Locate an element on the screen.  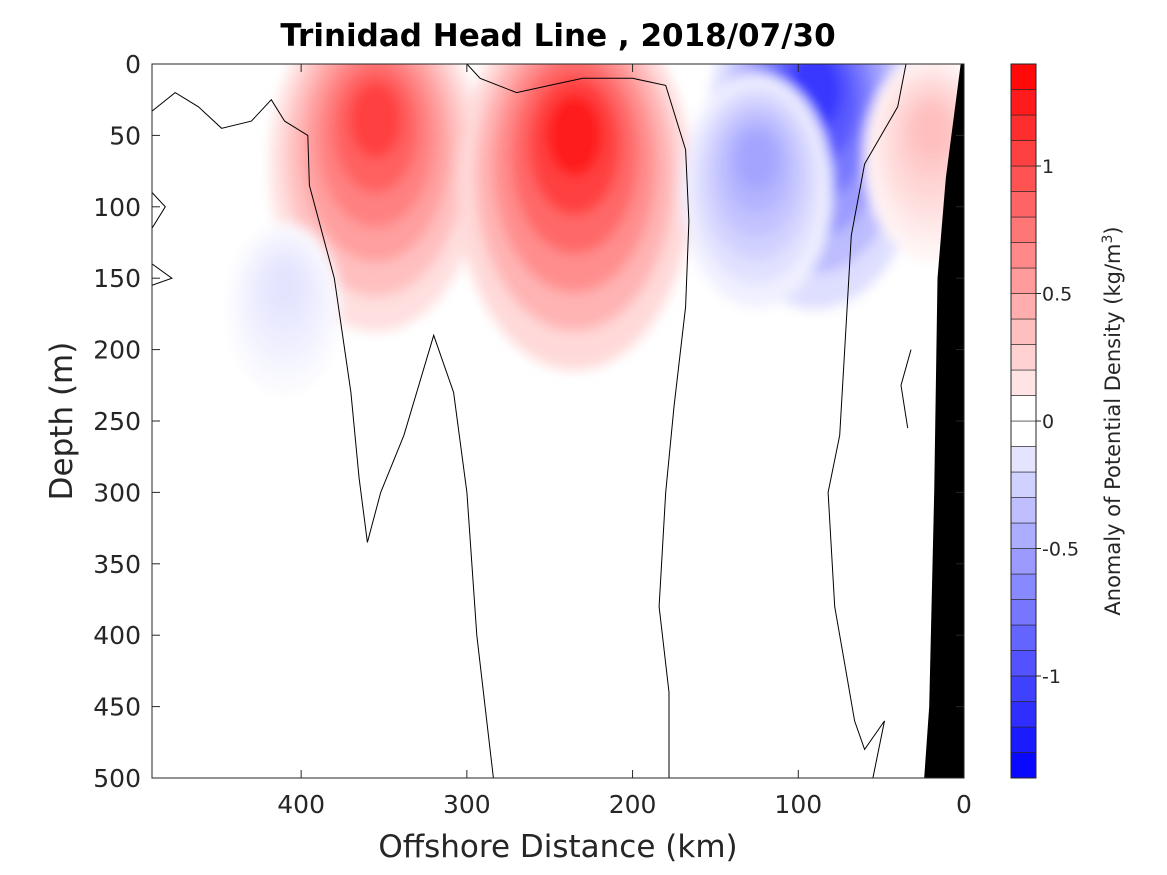
y-axis-label: Depth (m) is located at coordinates (62, 421).